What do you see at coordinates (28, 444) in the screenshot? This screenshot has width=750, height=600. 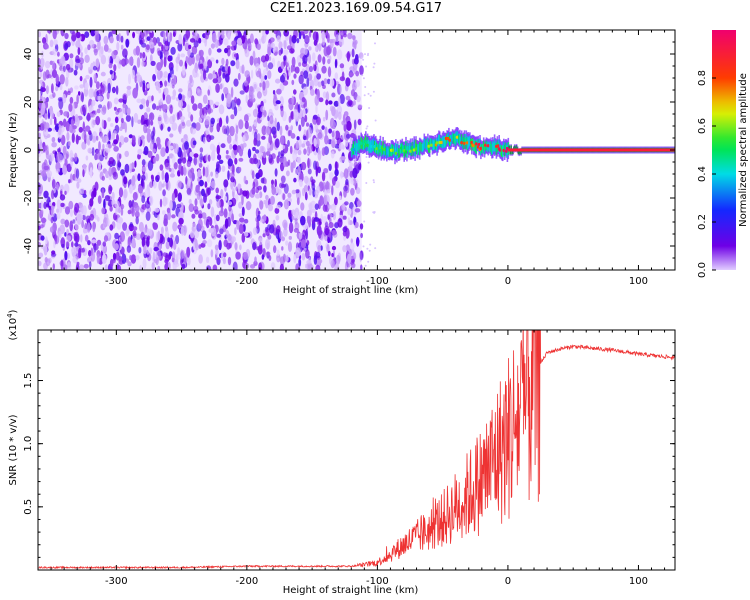 I see `y-tick-label: 1.0` at bounding box center [28, 444].